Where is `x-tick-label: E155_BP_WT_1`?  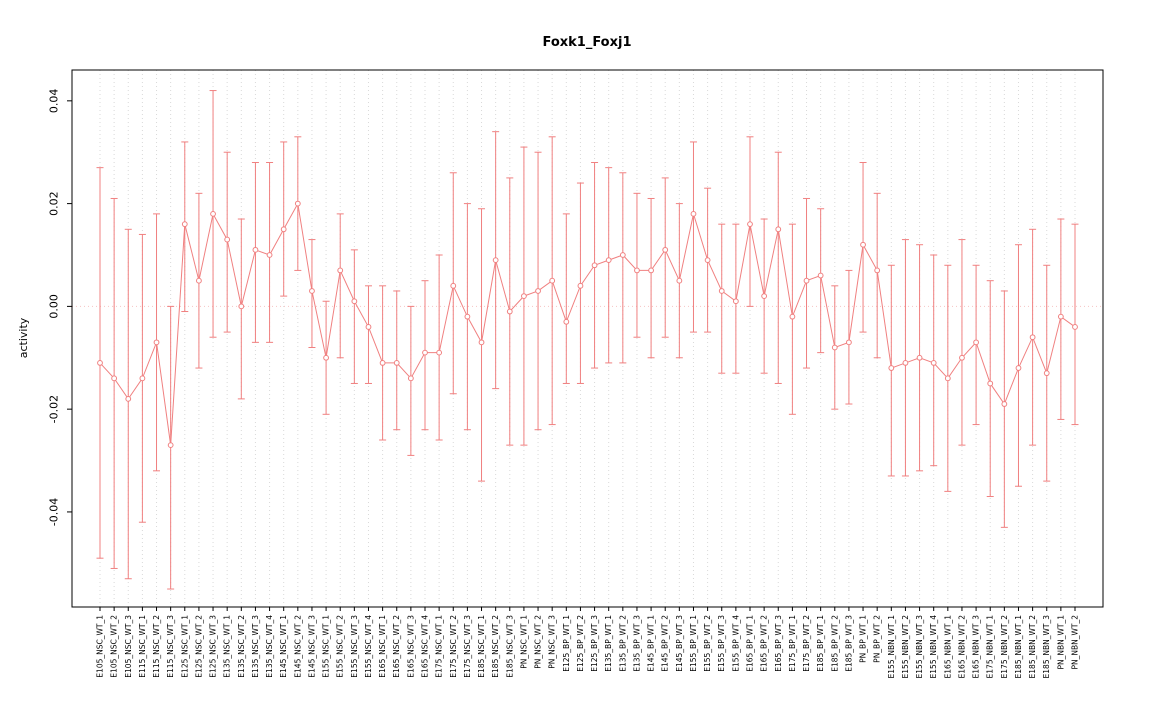
x-tick-label: E155_BP_WT_1 is located at coordinates (693, 643).